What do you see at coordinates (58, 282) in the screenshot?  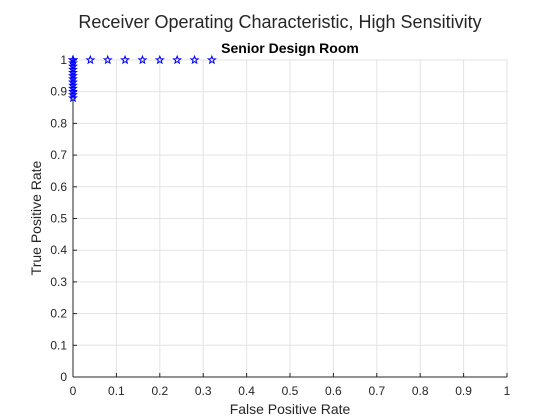 I see `y-tick-label: 0.3` at bounding box center [58, 282].